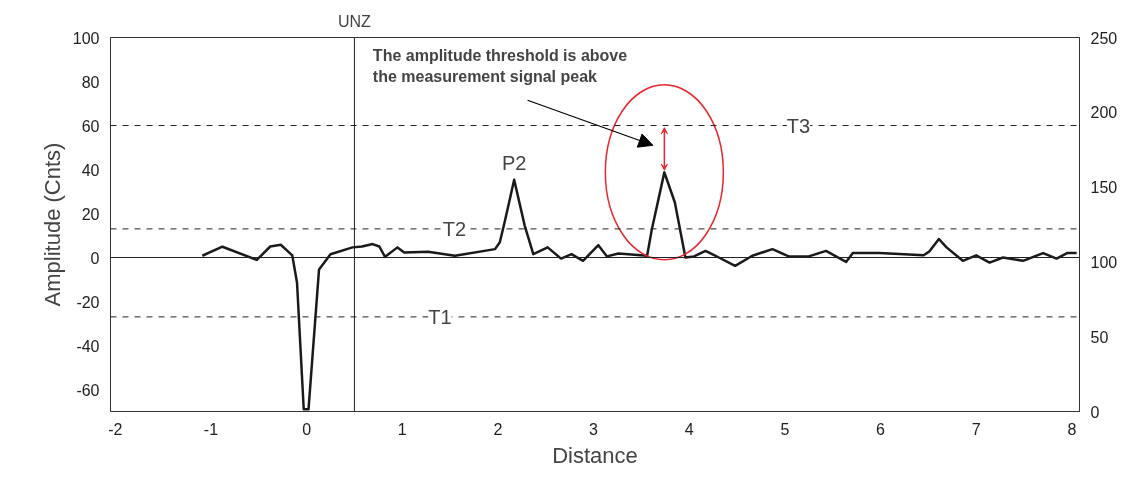 This screenshot has height=501, width=1139. Describe the element at coordinates (90, 214) in the screenshot. I see `y-tick-label: 20` at that location.